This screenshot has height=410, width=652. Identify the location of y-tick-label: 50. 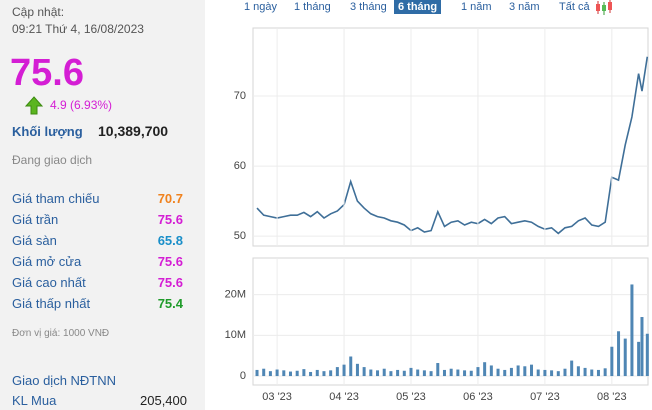
(240, 236).